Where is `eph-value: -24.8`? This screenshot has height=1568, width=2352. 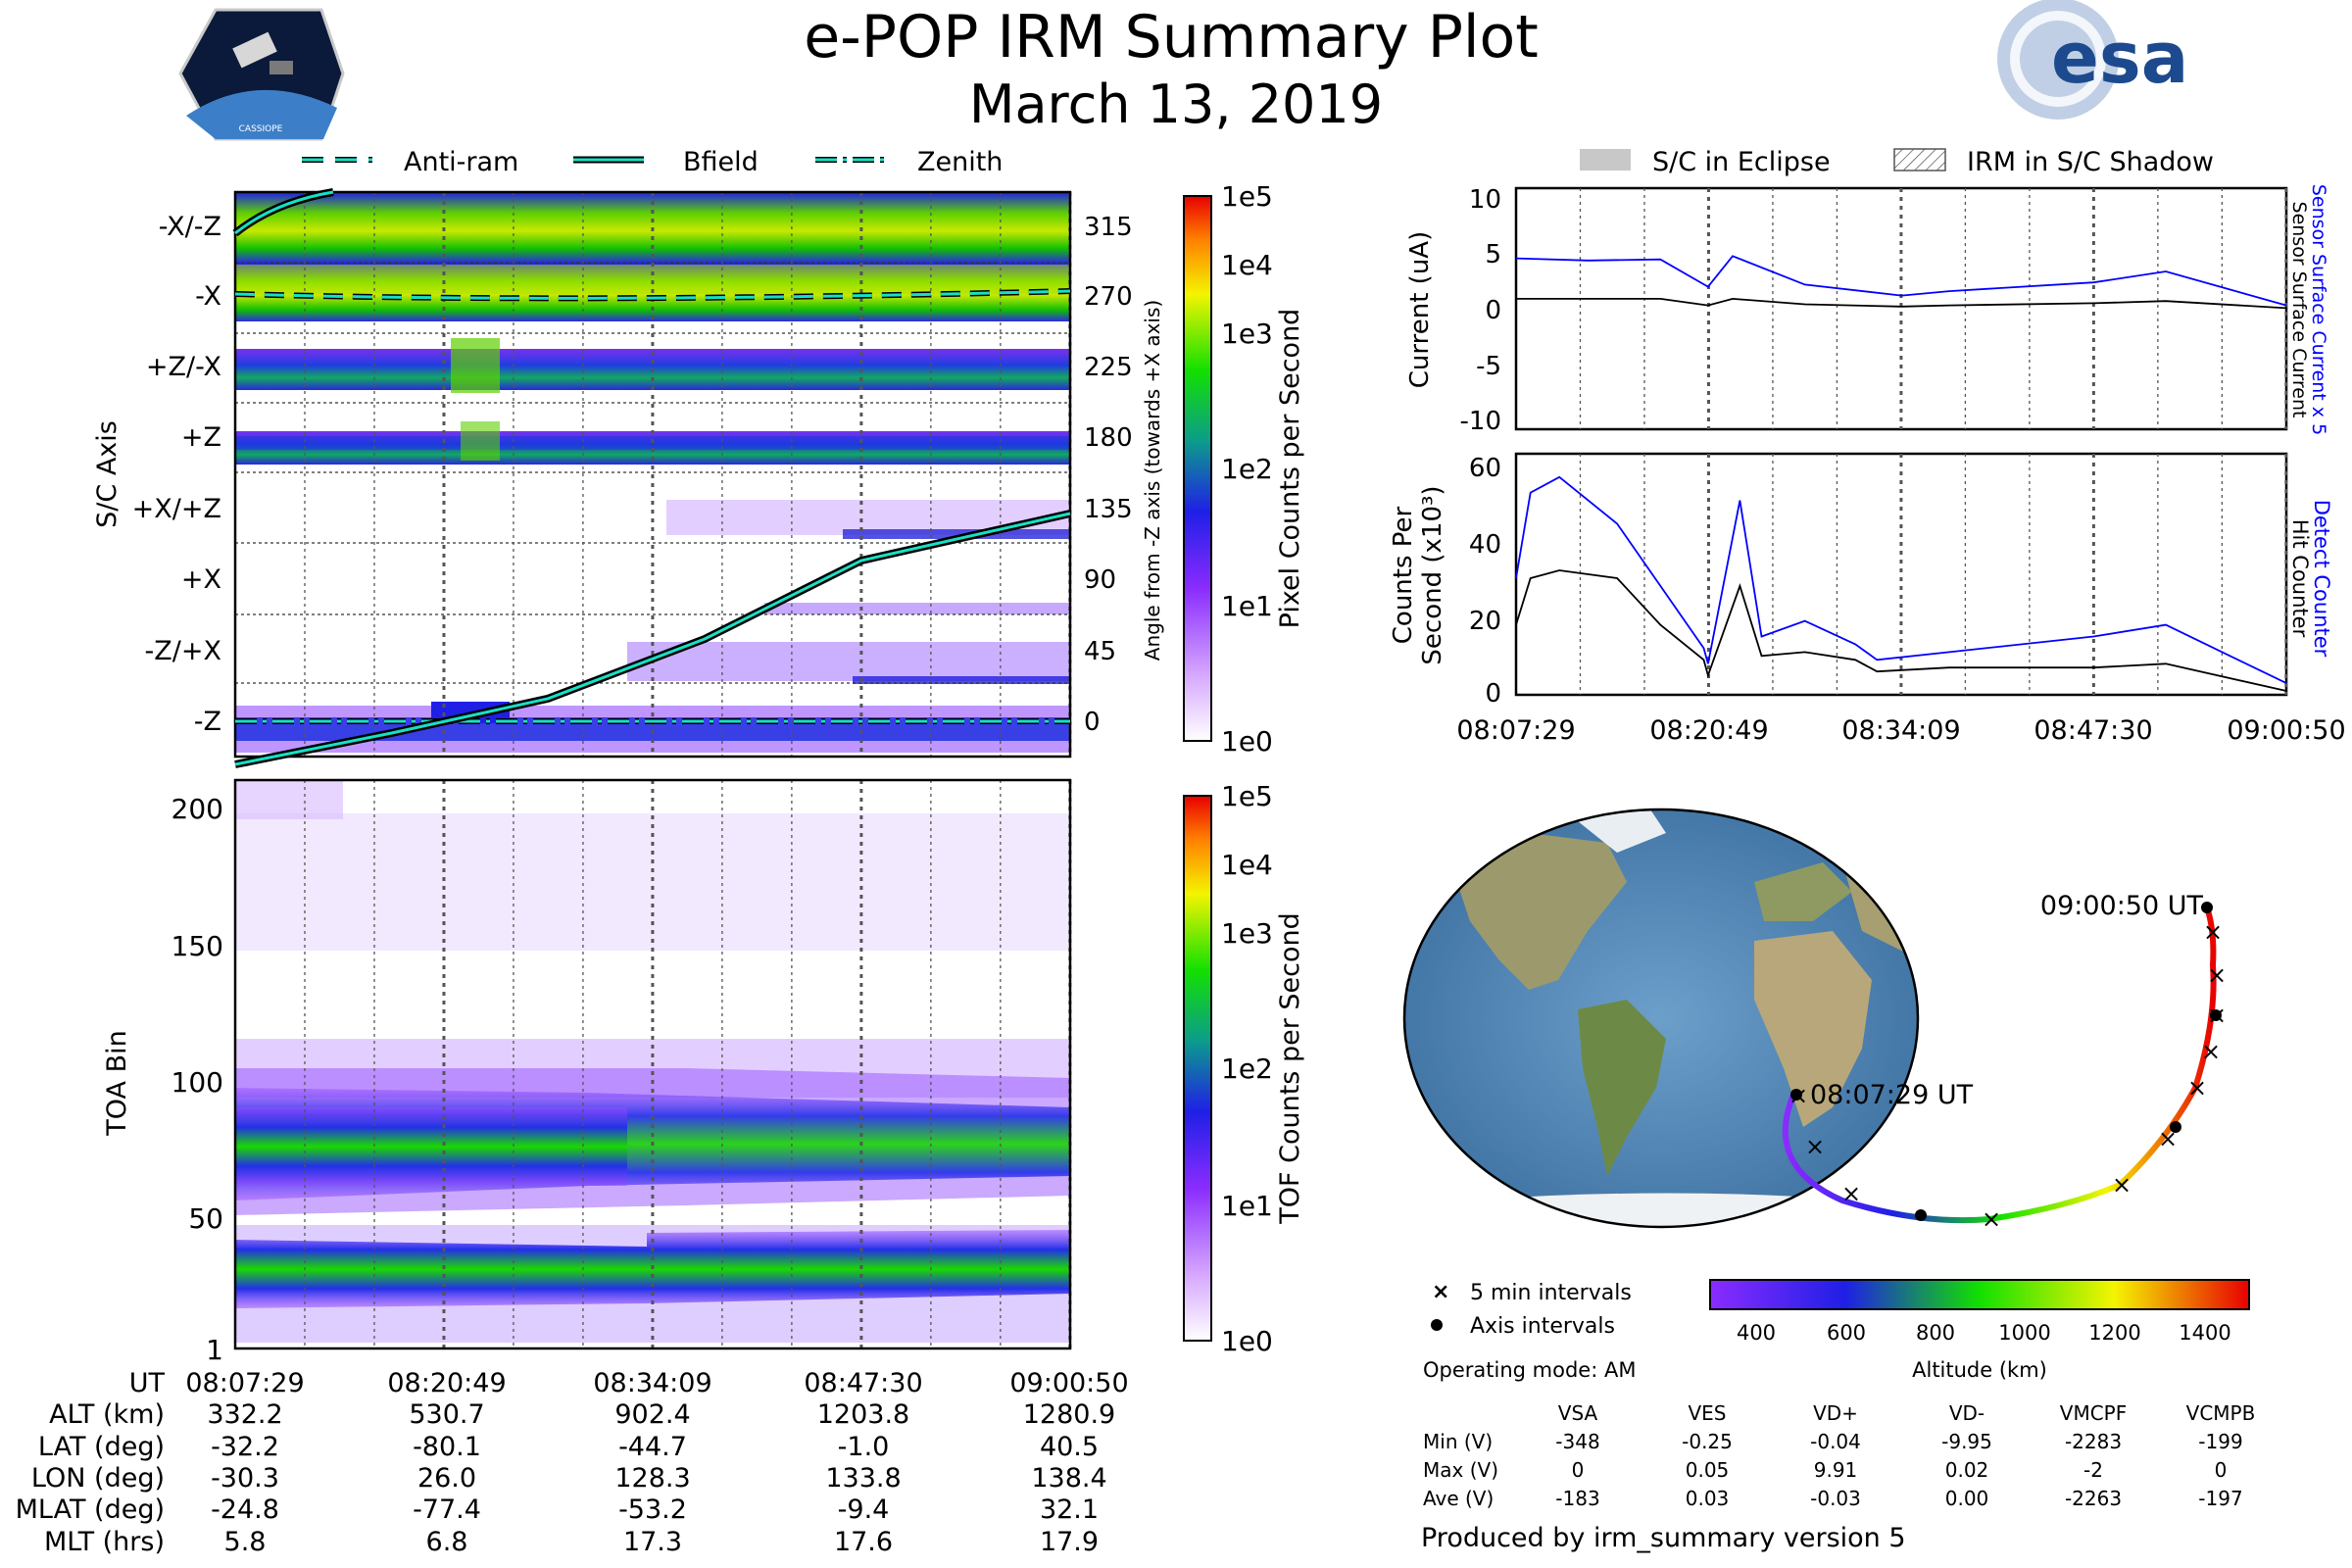 eph-value: -24.8 is located at coordinates (245, 1509).